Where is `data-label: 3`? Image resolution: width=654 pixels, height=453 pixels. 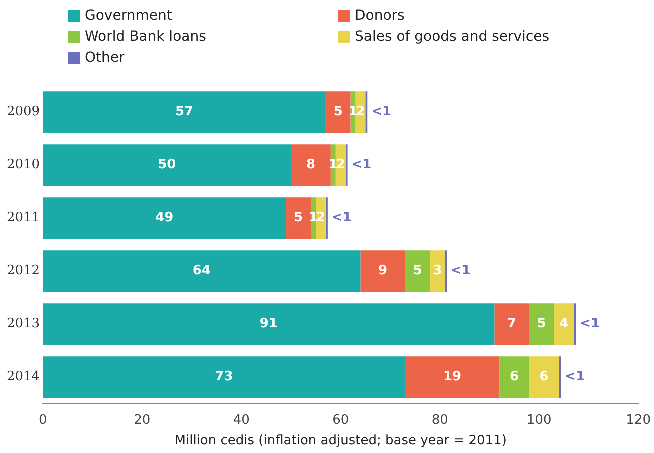 data-label: 3 is located at coordinates (437, 271).